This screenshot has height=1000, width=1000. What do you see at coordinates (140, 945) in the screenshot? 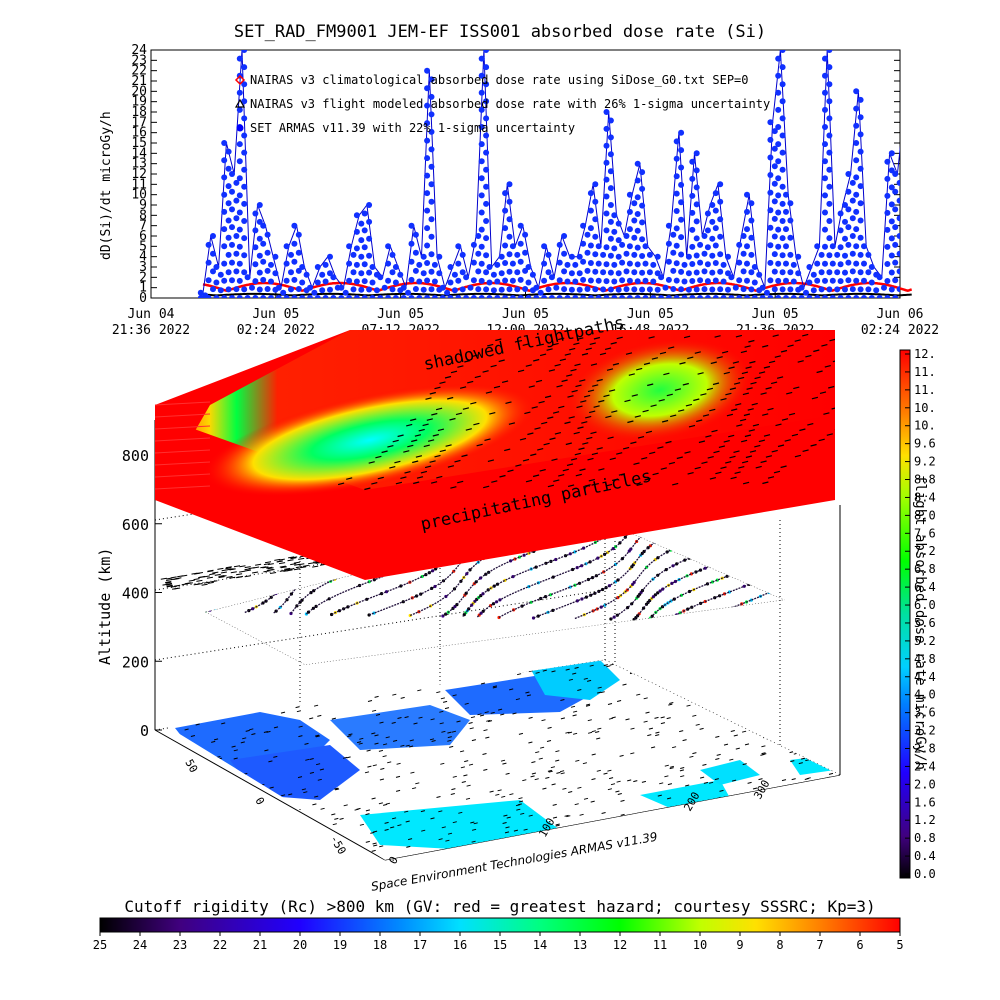
I see `rigidity-tick-label: 24` at bounding box center [140, 945].